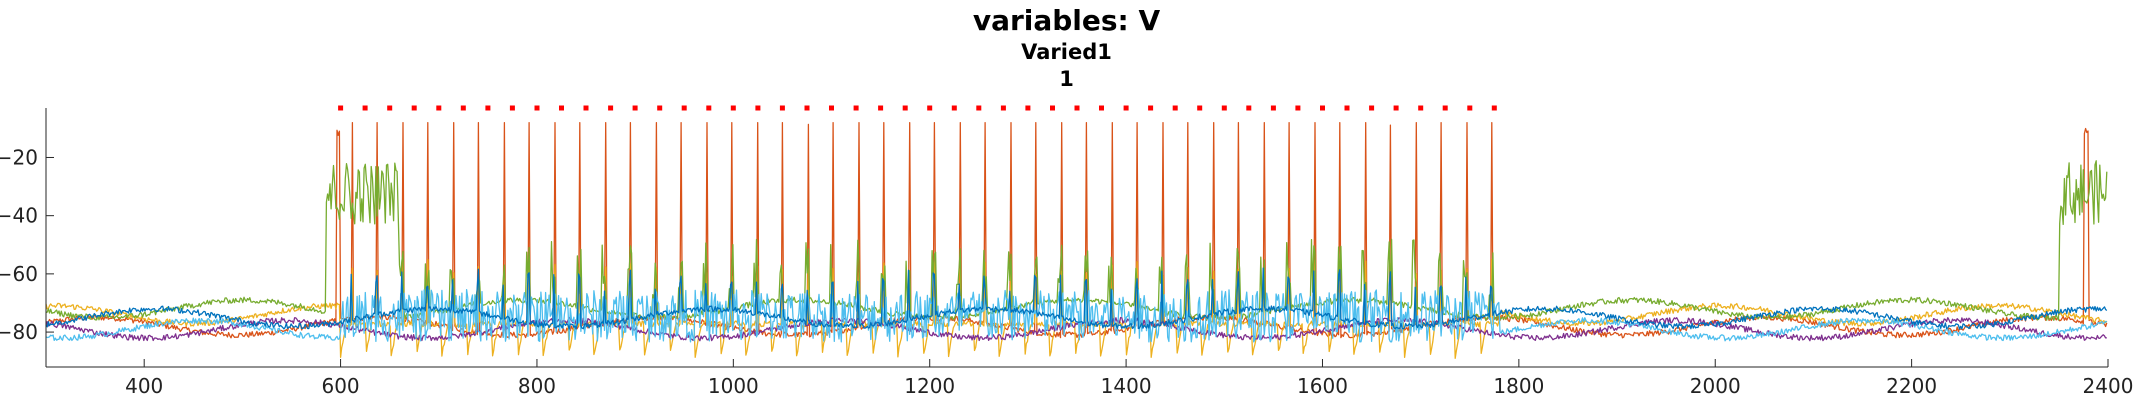  Describe the element at coordinates (917, 108) in the screenshot. I see `stimulus-marker` at that location.